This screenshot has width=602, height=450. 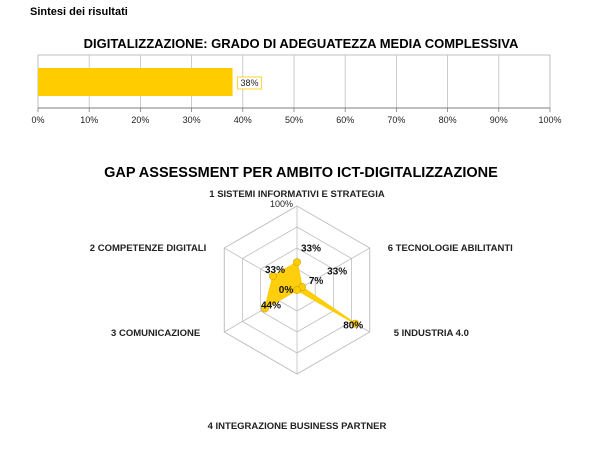 What do you see at coordinates (281, 204) in the screenshot?
I see `radar-tick-label: 100%` at bounding box center [281, 204].